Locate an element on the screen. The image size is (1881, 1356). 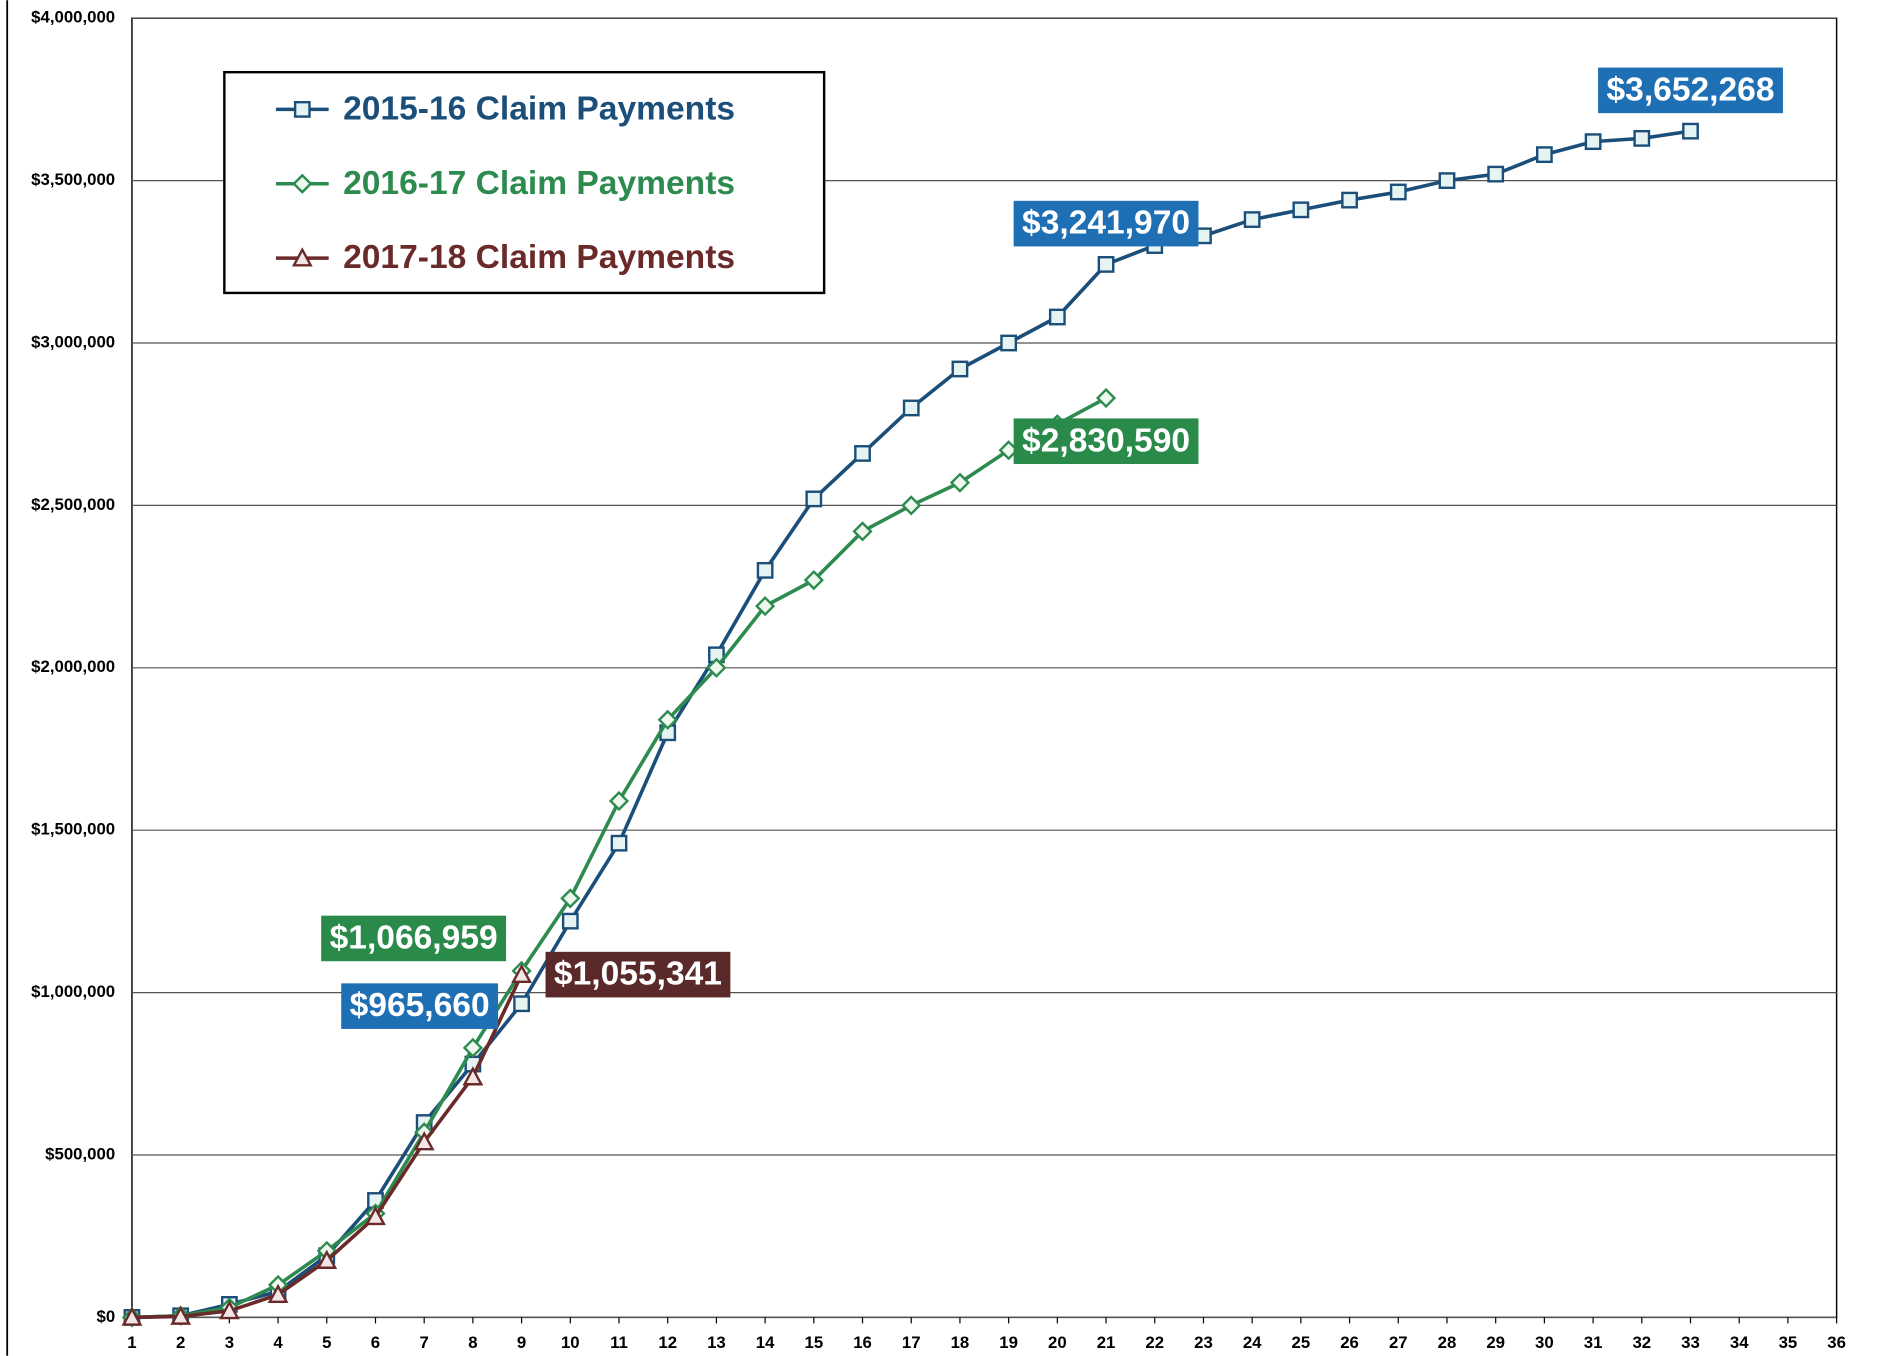
legend-label: 2016-17 Claim Payments is located at coordinates (539, 183).